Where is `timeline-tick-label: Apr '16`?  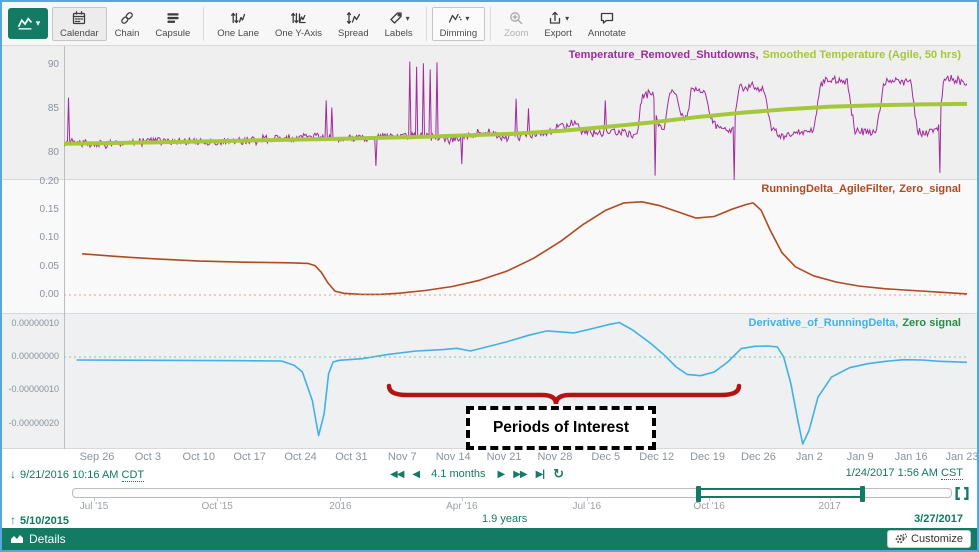 timeline-tick-label: Apr '16 is located at coordinates (462, 506).